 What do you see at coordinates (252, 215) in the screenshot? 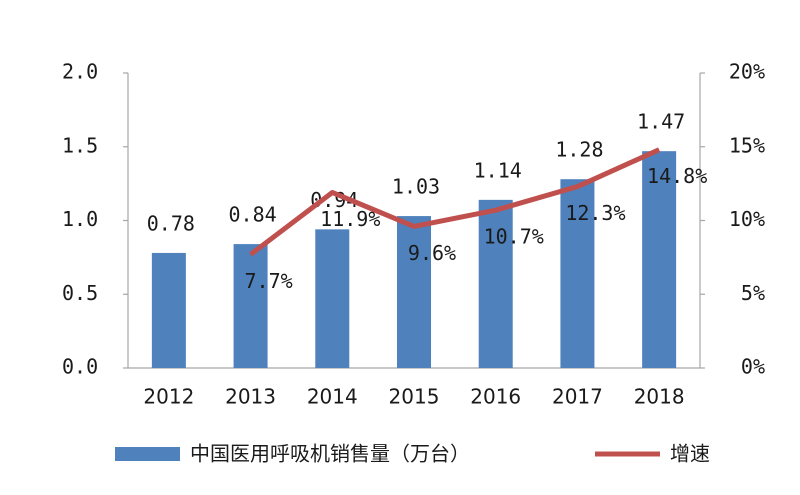
I see `bar-value-label: 0.84` at bounding box center [252, 215].